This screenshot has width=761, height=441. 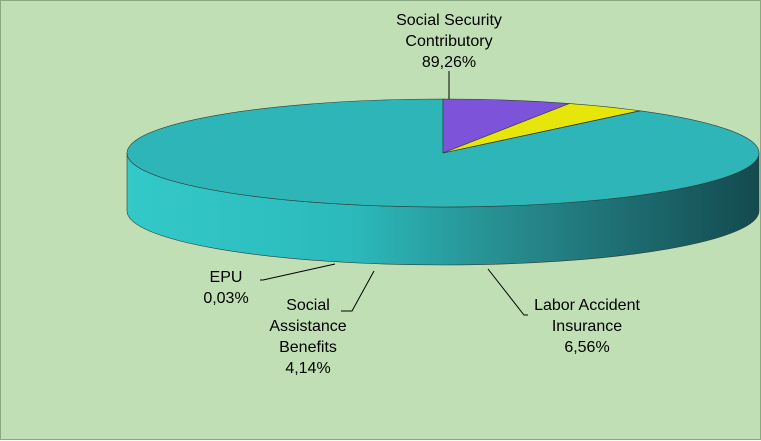 I want to click on data-label: Social Assistance Benefits 4,14%, so click(x=307, y=337).